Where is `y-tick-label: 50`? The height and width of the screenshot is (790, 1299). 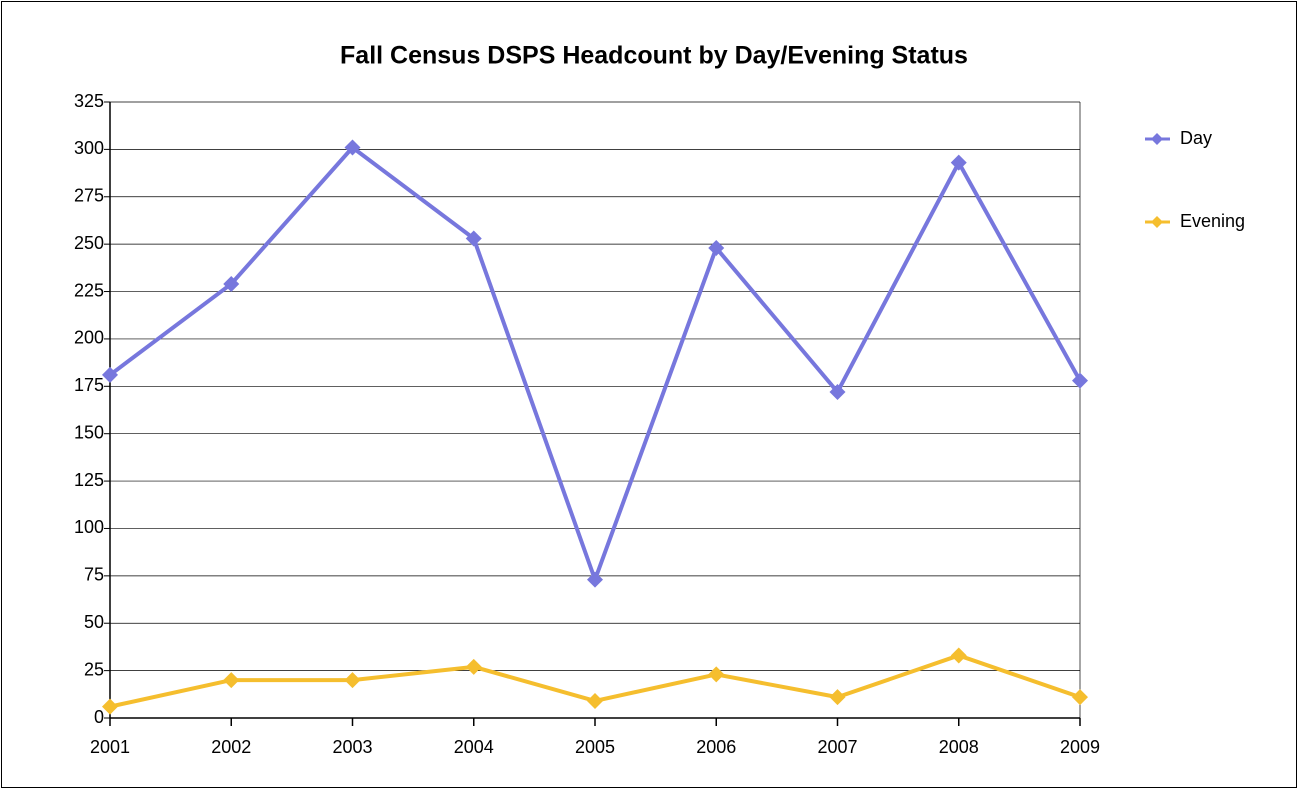
y-tick-label: 50 is located at coordinates (94, 622).